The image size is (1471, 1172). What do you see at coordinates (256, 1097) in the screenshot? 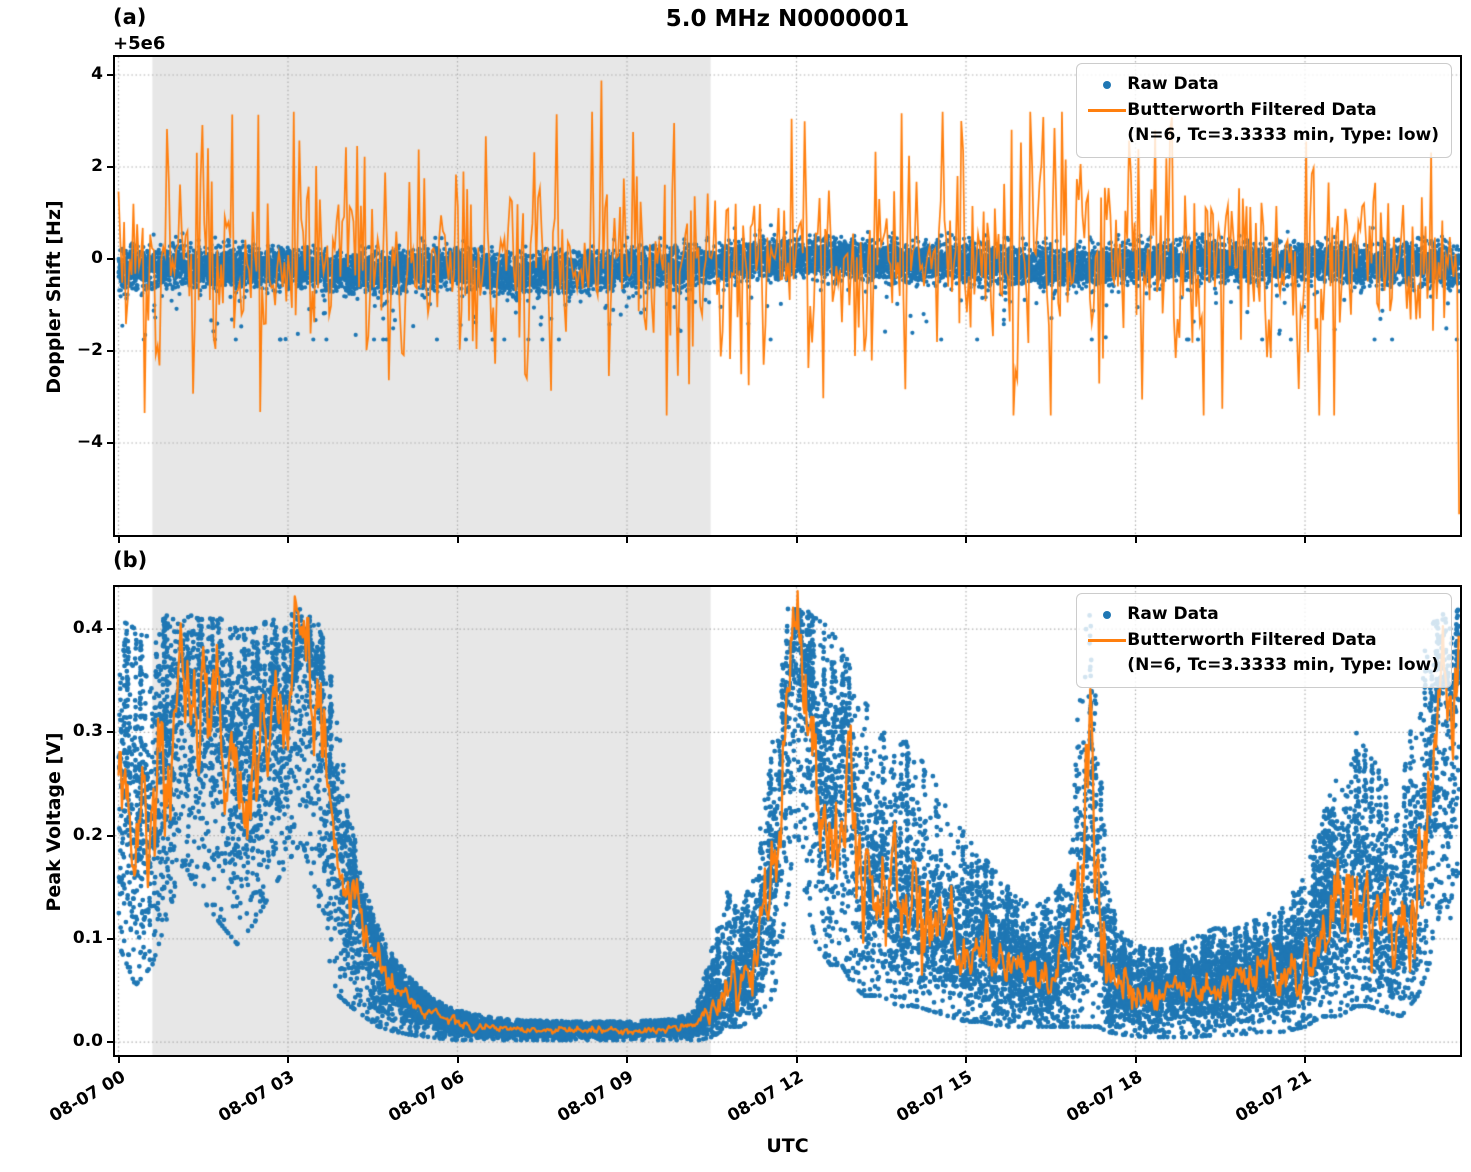
I see `x-tick-label: 08-07 03` at bounding box center [256, 1097].